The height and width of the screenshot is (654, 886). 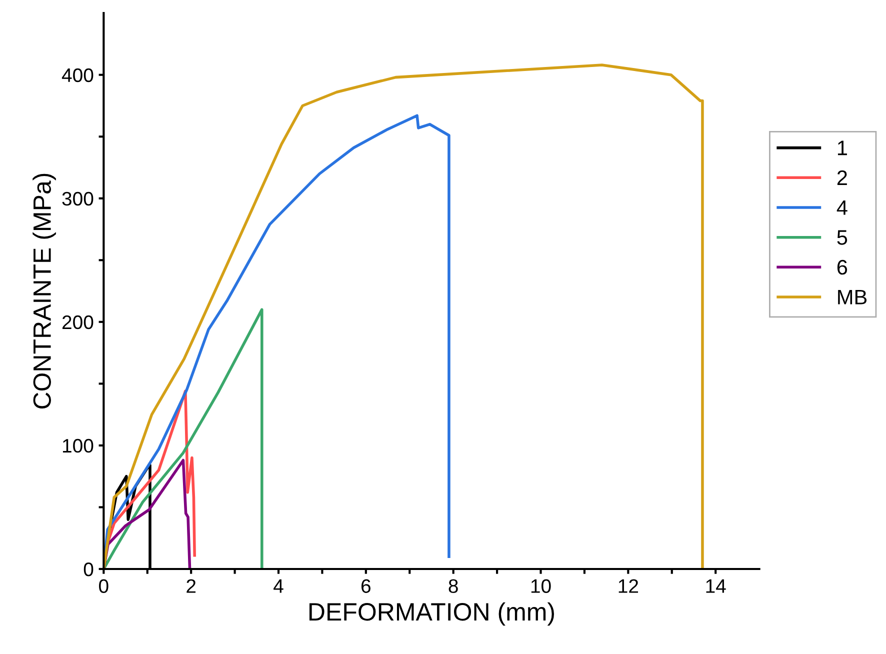 What do you see at coordinates (44, 291) in the screenshot?
I see `y-axis-title: CONTRAINTE (MPa)` at bounding box center [44, 291].